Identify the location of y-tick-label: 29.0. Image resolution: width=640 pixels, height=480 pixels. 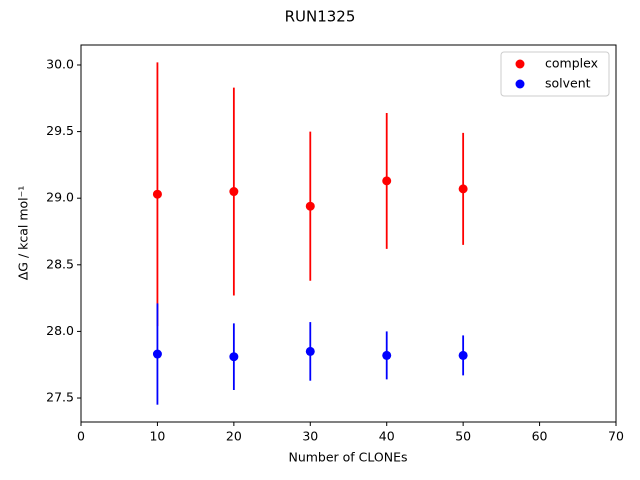
(60, 197).